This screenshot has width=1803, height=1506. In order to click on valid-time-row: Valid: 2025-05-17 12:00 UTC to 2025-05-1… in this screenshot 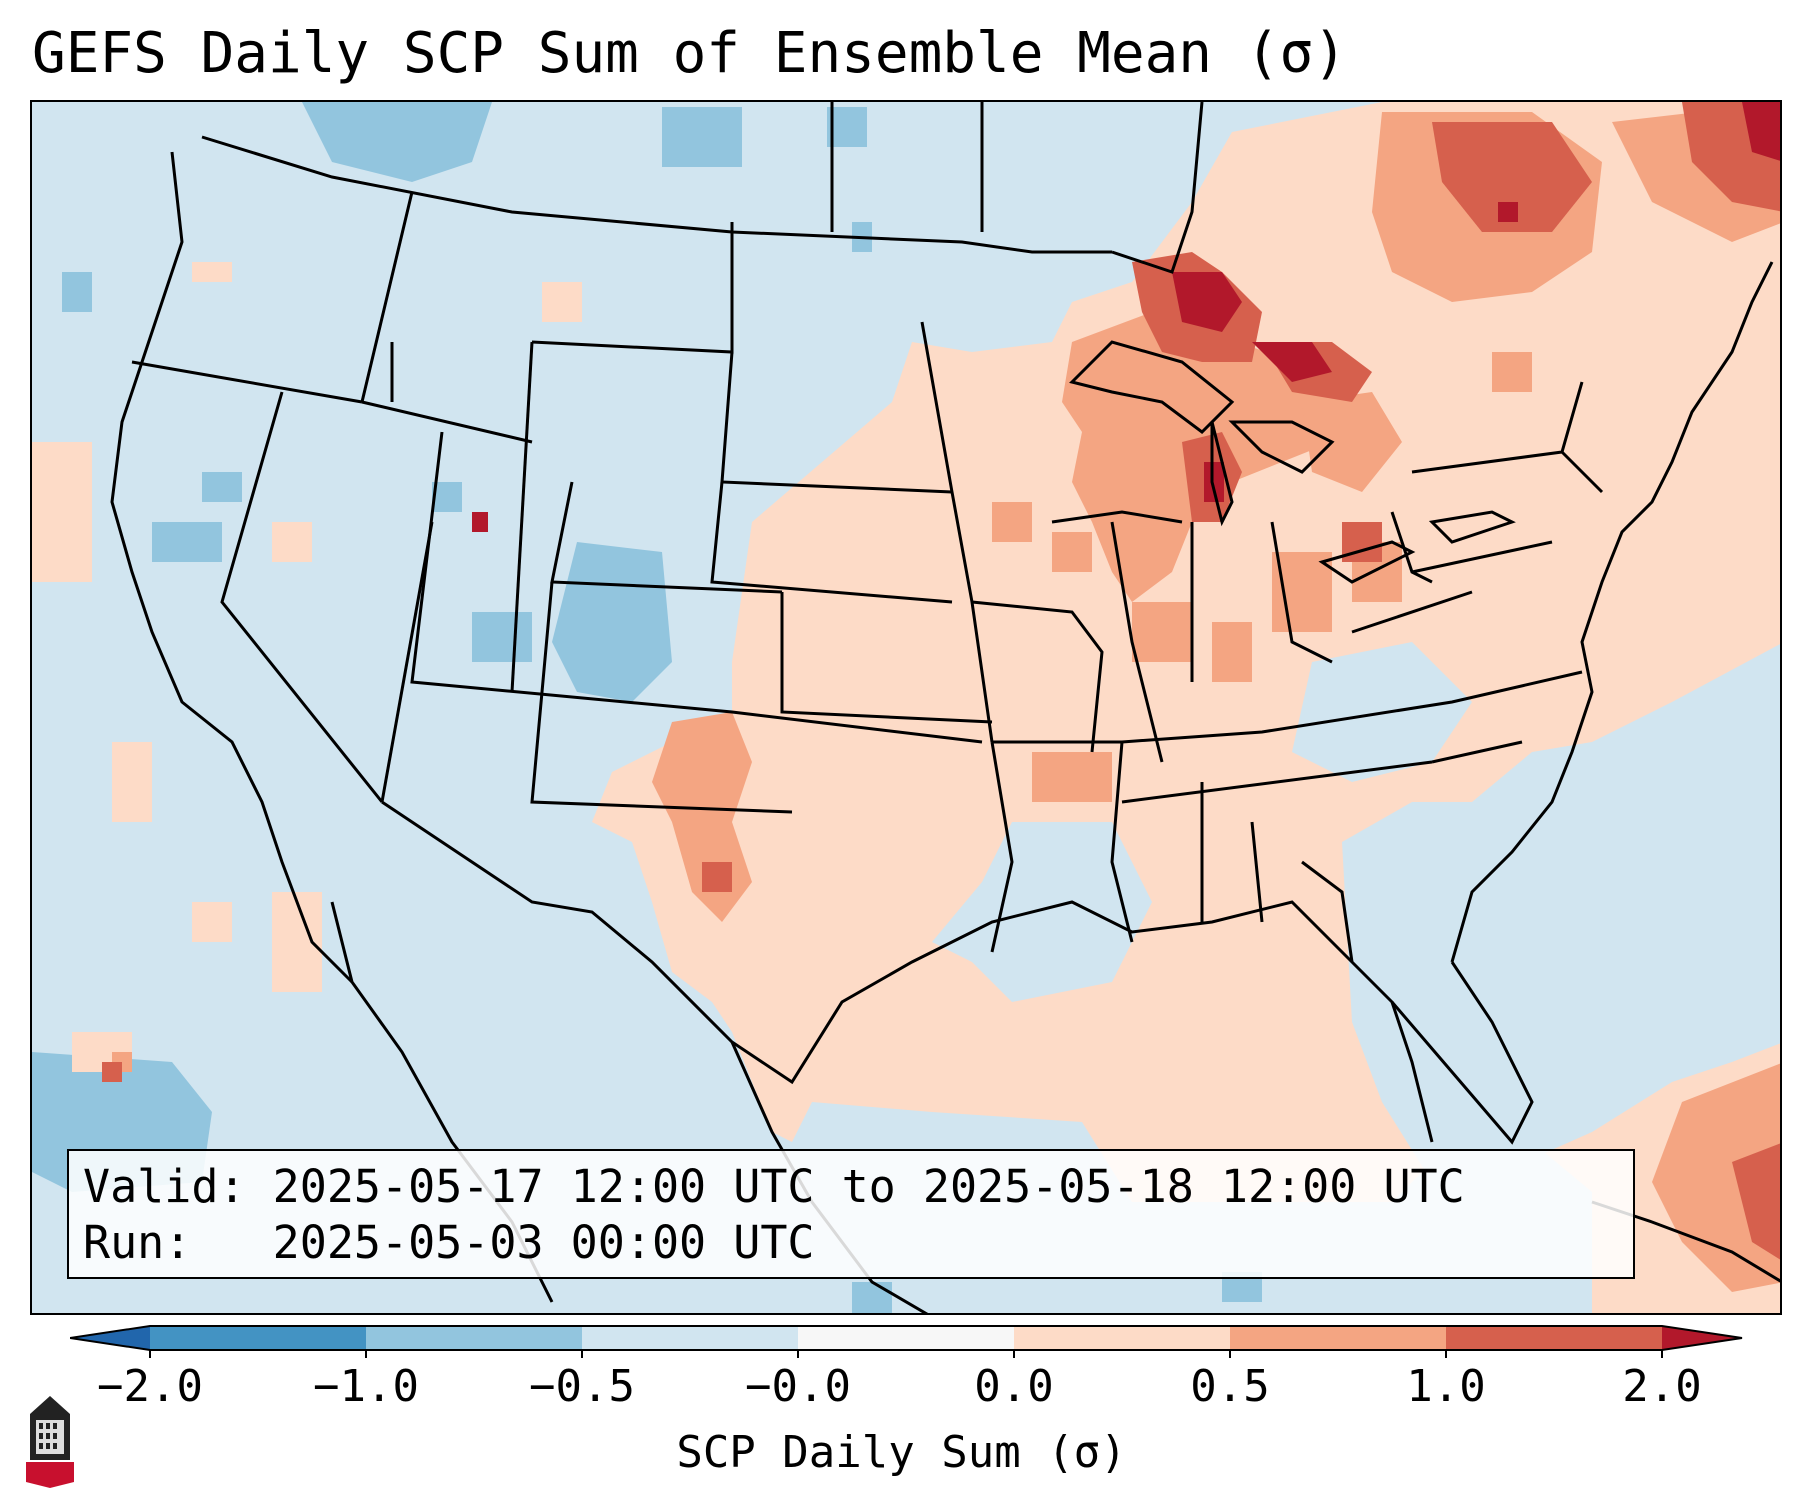, I will do `click(851, 1187)`.